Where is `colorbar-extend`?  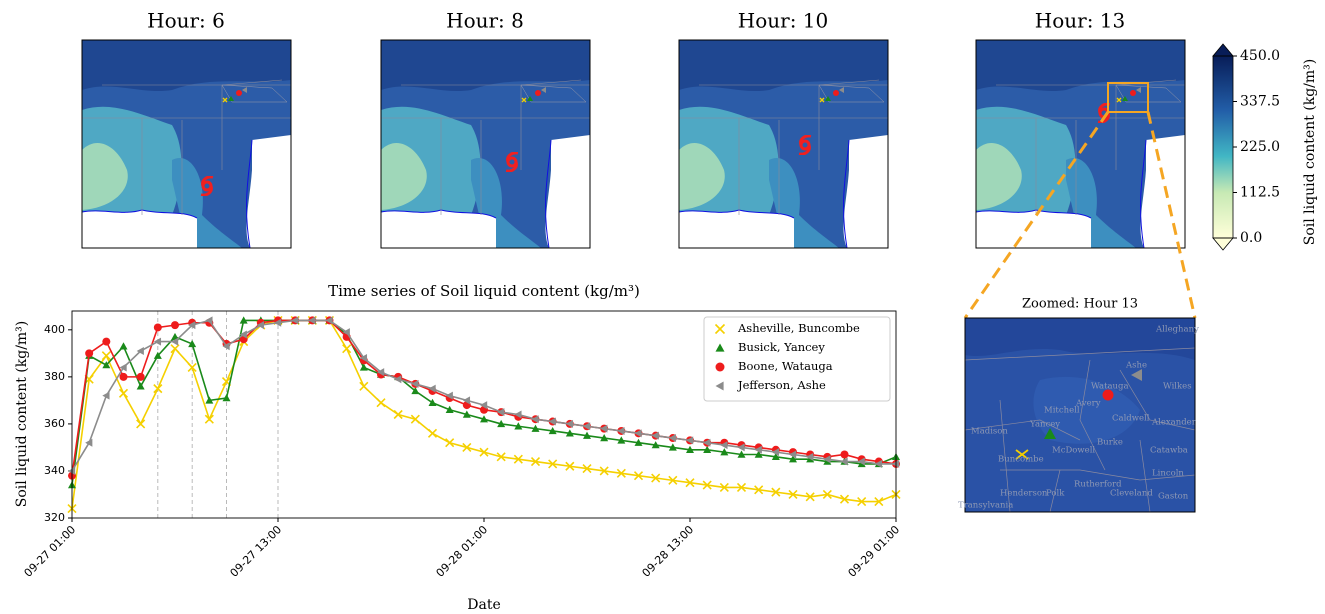 colorbar-extend is located at coordinates (1223, 244).